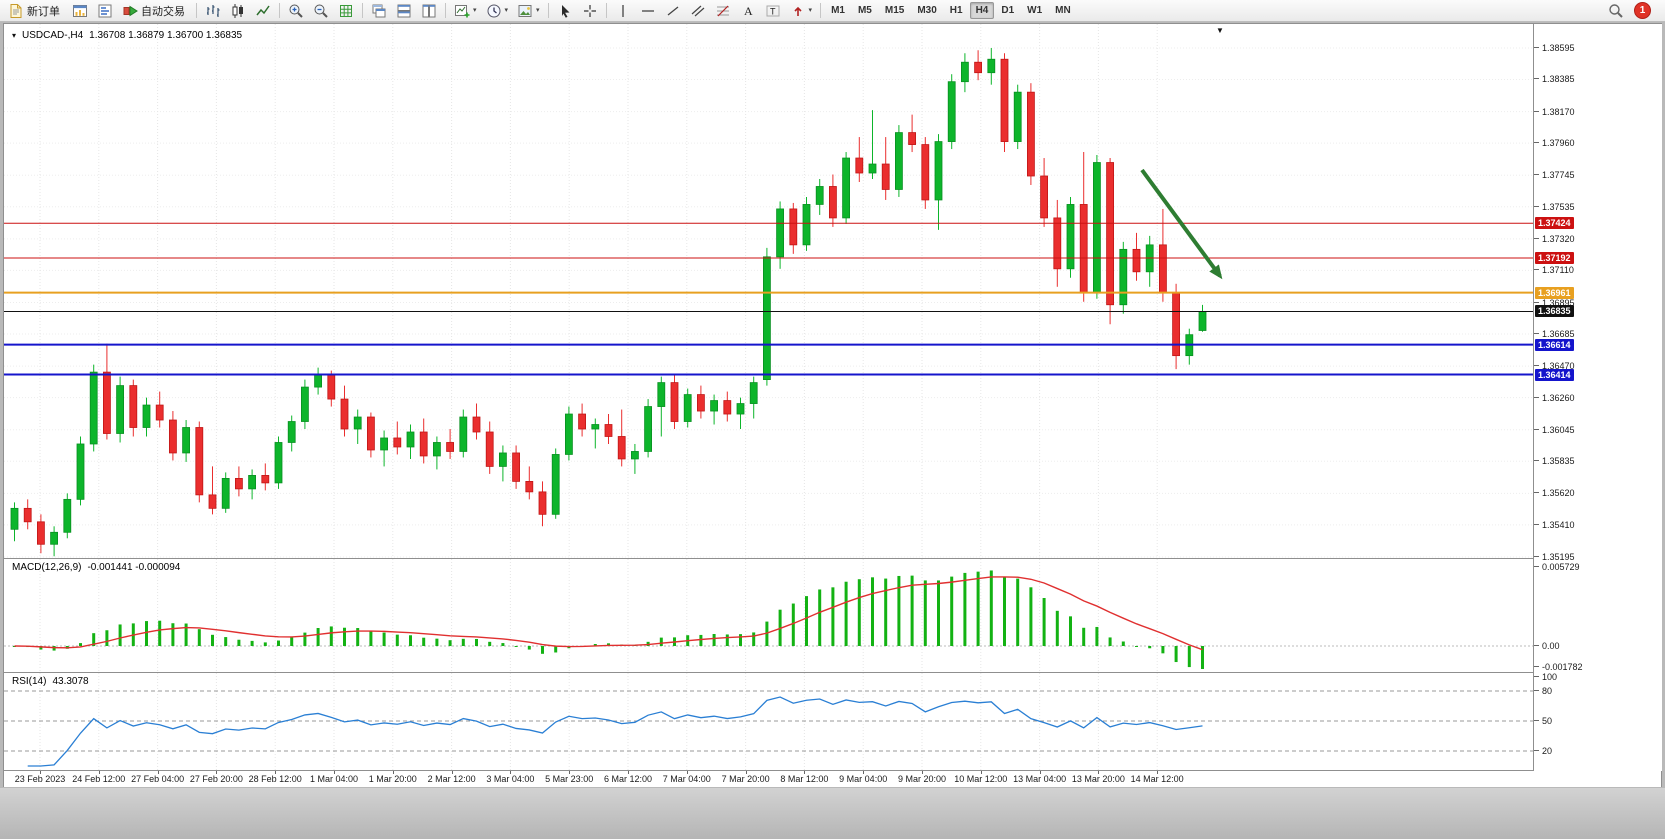 The height and width of the screenshot is (839, 1665). I want to click on vertical-line-tool-button, so click(623, 11).